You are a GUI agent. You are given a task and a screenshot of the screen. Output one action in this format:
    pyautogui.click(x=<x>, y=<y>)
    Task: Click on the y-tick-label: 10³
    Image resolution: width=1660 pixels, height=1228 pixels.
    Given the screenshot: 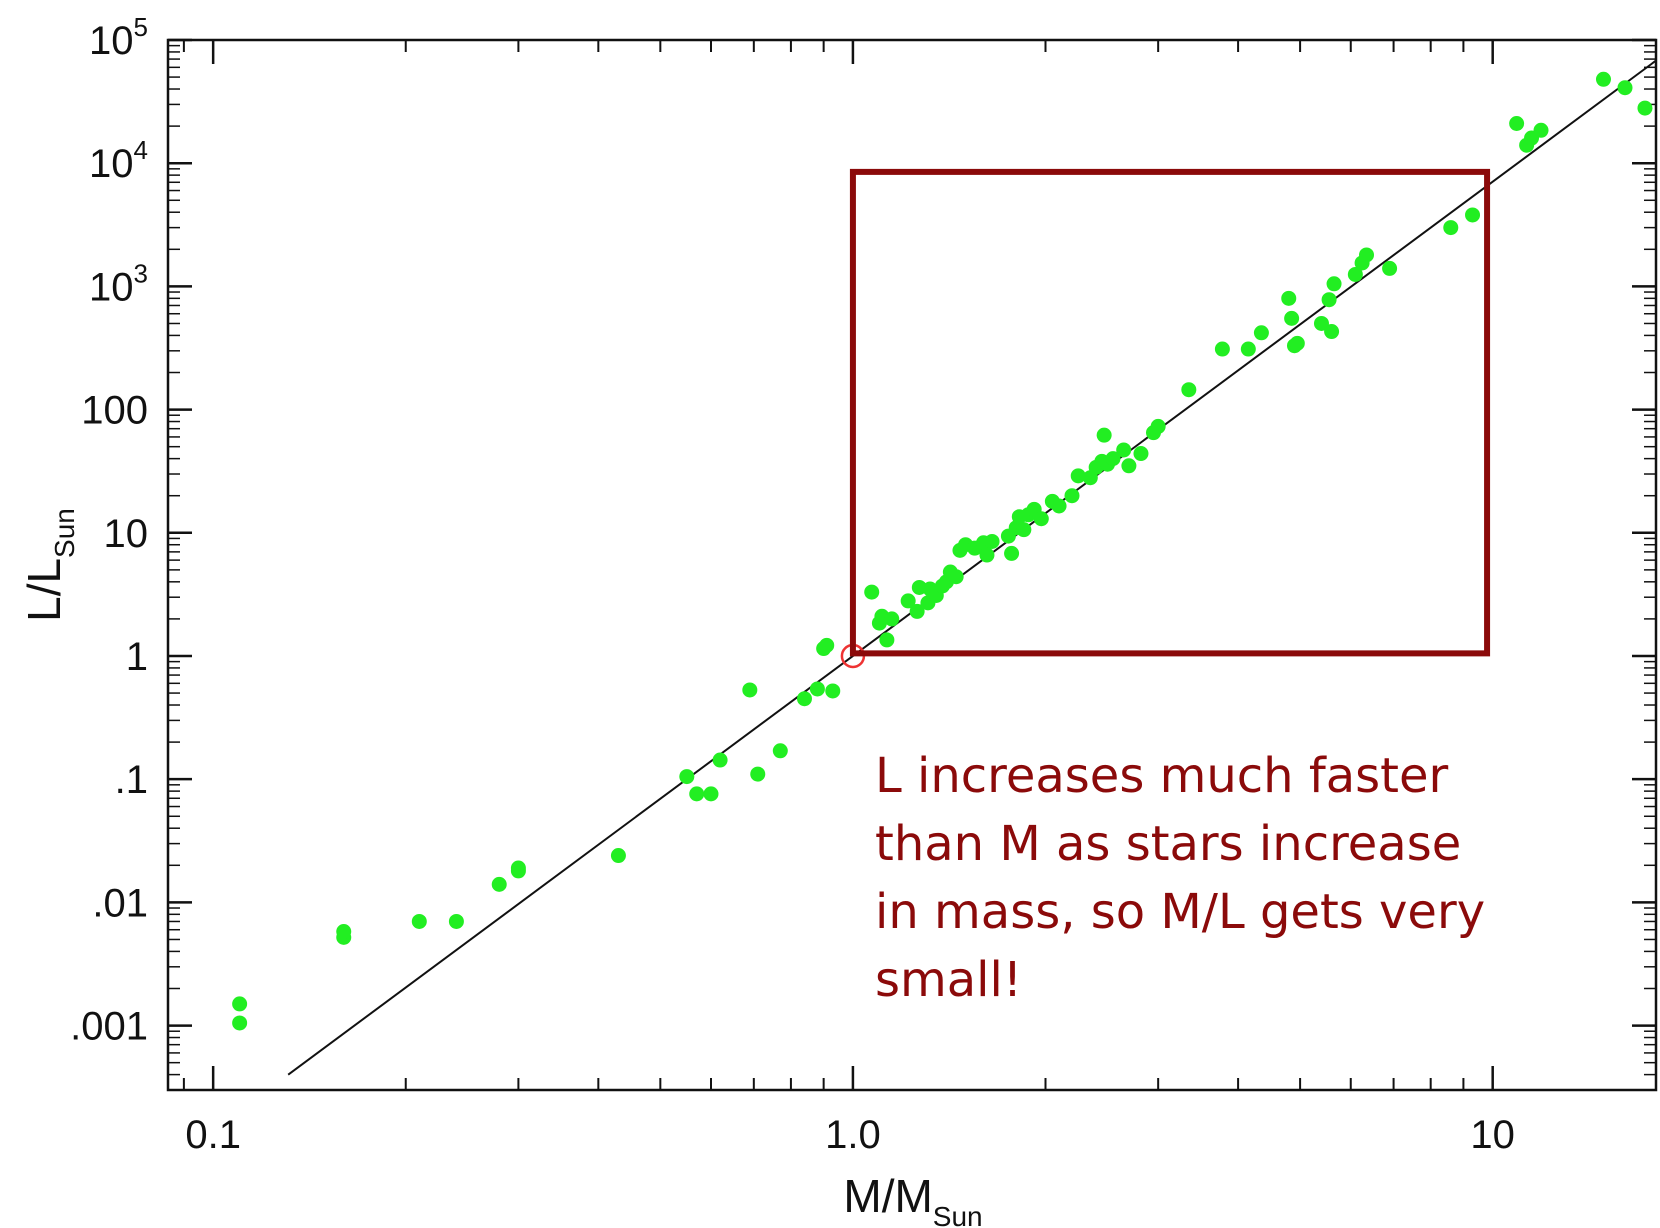 What is the action you would take?
    pyautogui.click(x=118, y=283)
    